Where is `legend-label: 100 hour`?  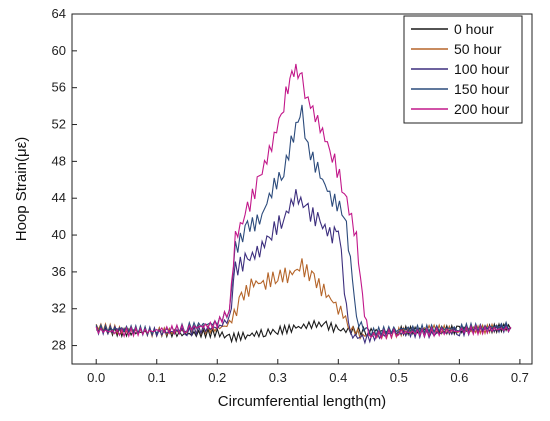
legend-label: 100 hour is located at coordinates (482, 69).